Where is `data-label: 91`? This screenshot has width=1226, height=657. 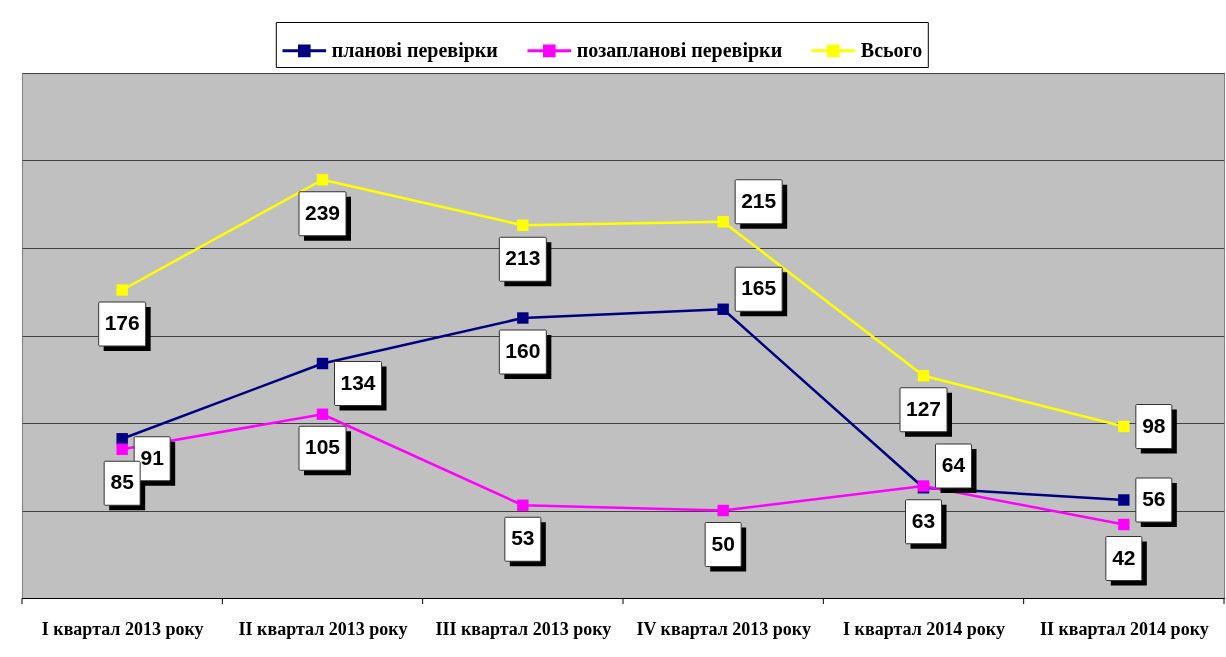
data-label: 91 is located at coordinates (152, 457).